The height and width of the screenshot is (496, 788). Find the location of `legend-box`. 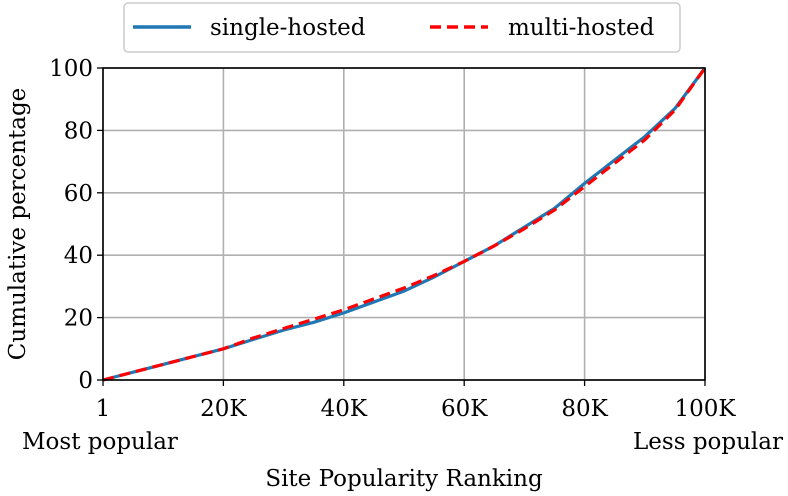

legend-box is located at coordinates (402, 27).